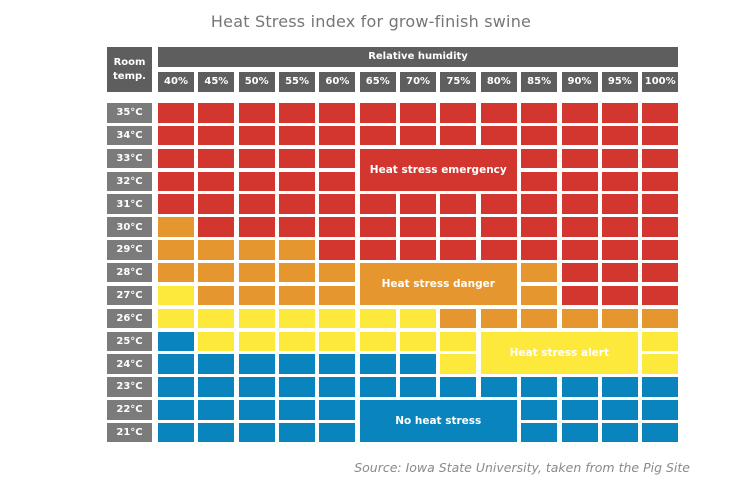 The width and height of the screenshot is (742, 495). Describe the element at coordinates (619, 82) in the screenshot. I see `column-label: 95%` at that location.